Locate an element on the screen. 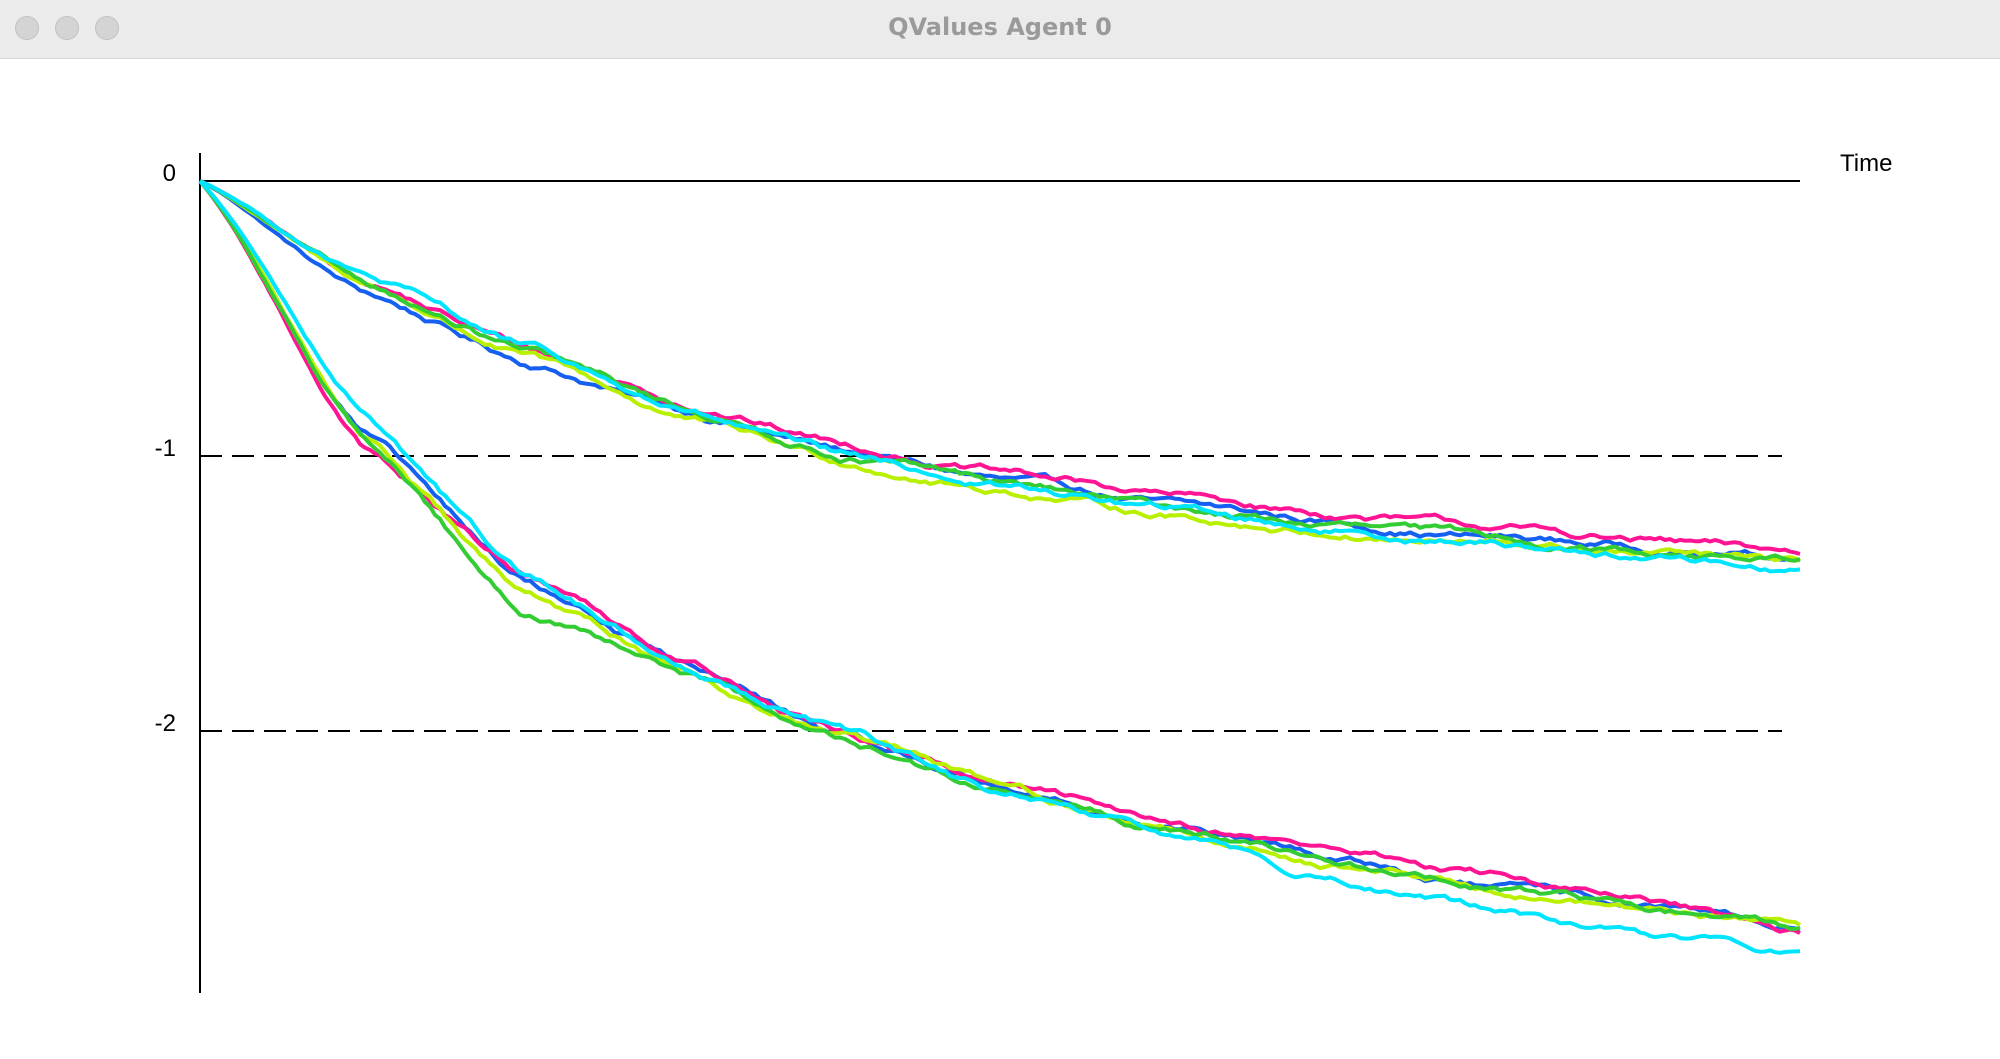  zoom-icon is located at coordinates (107, 28).